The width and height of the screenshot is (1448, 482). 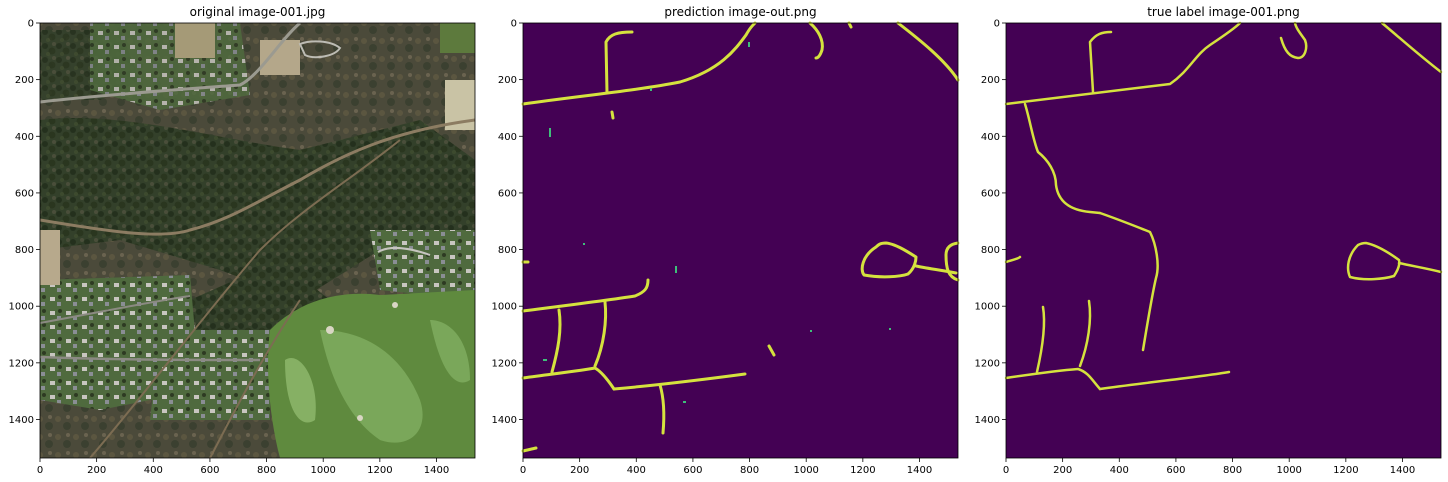 What do you see at coordinates (243, 467) in the screenshot?
I see `x-ticks-original: 0 200 400 600 800 1000 1200 1400` at bounding box center [243, 467].